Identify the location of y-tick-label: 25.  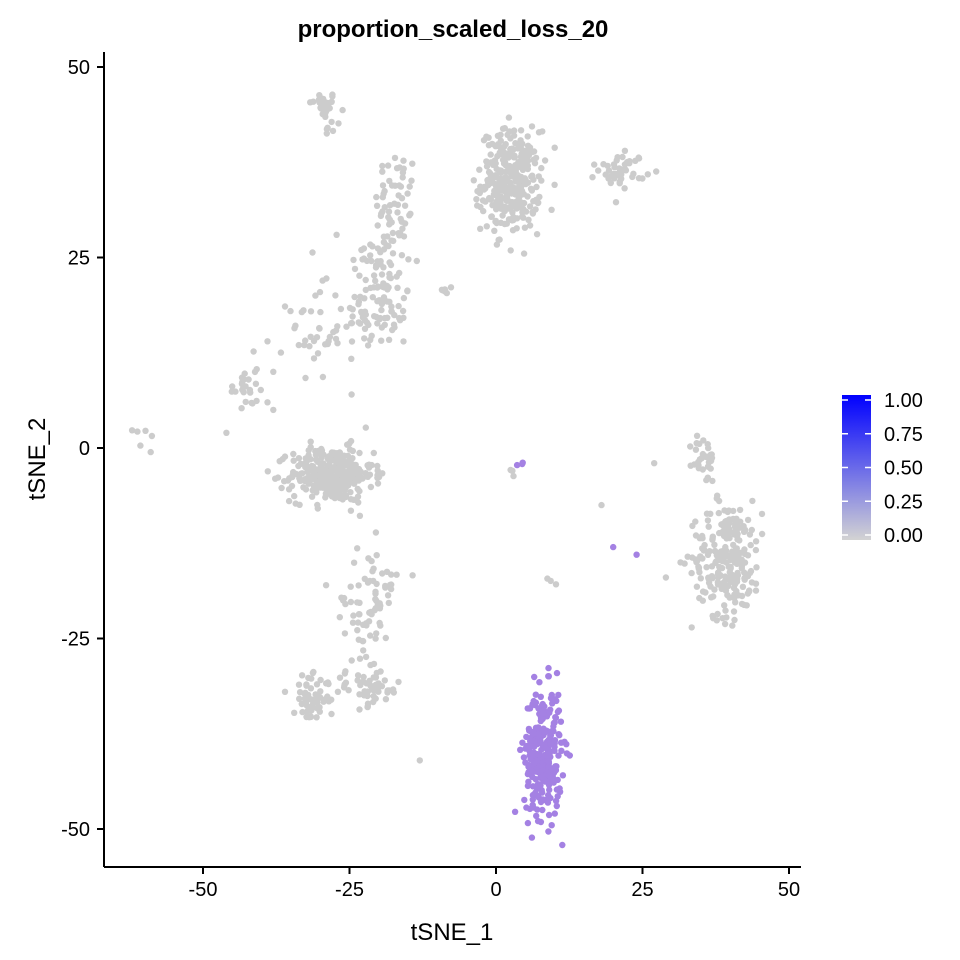
(79, 259).